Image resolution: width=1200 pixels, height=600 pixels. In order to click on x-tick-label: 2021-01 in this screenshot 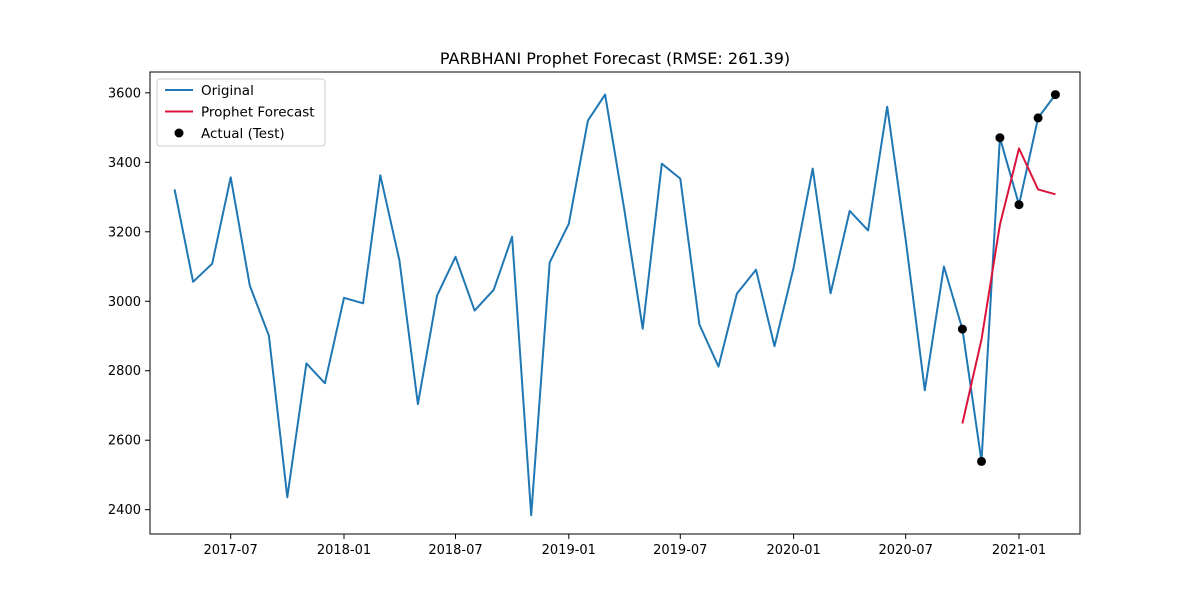, I will do `click(1019, 550)`.